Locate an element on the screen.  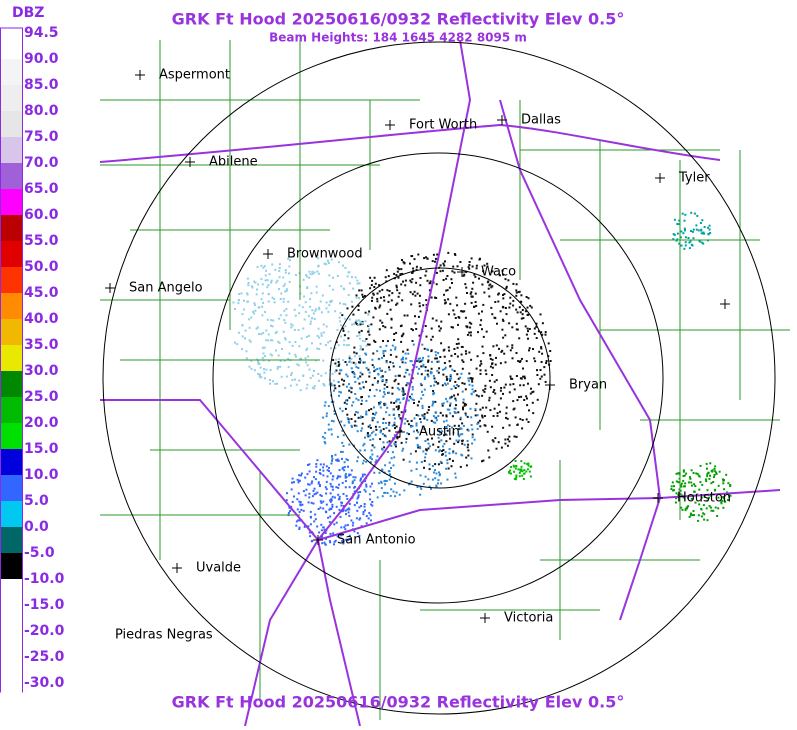
city-marker is located at coordinates (190, 162).